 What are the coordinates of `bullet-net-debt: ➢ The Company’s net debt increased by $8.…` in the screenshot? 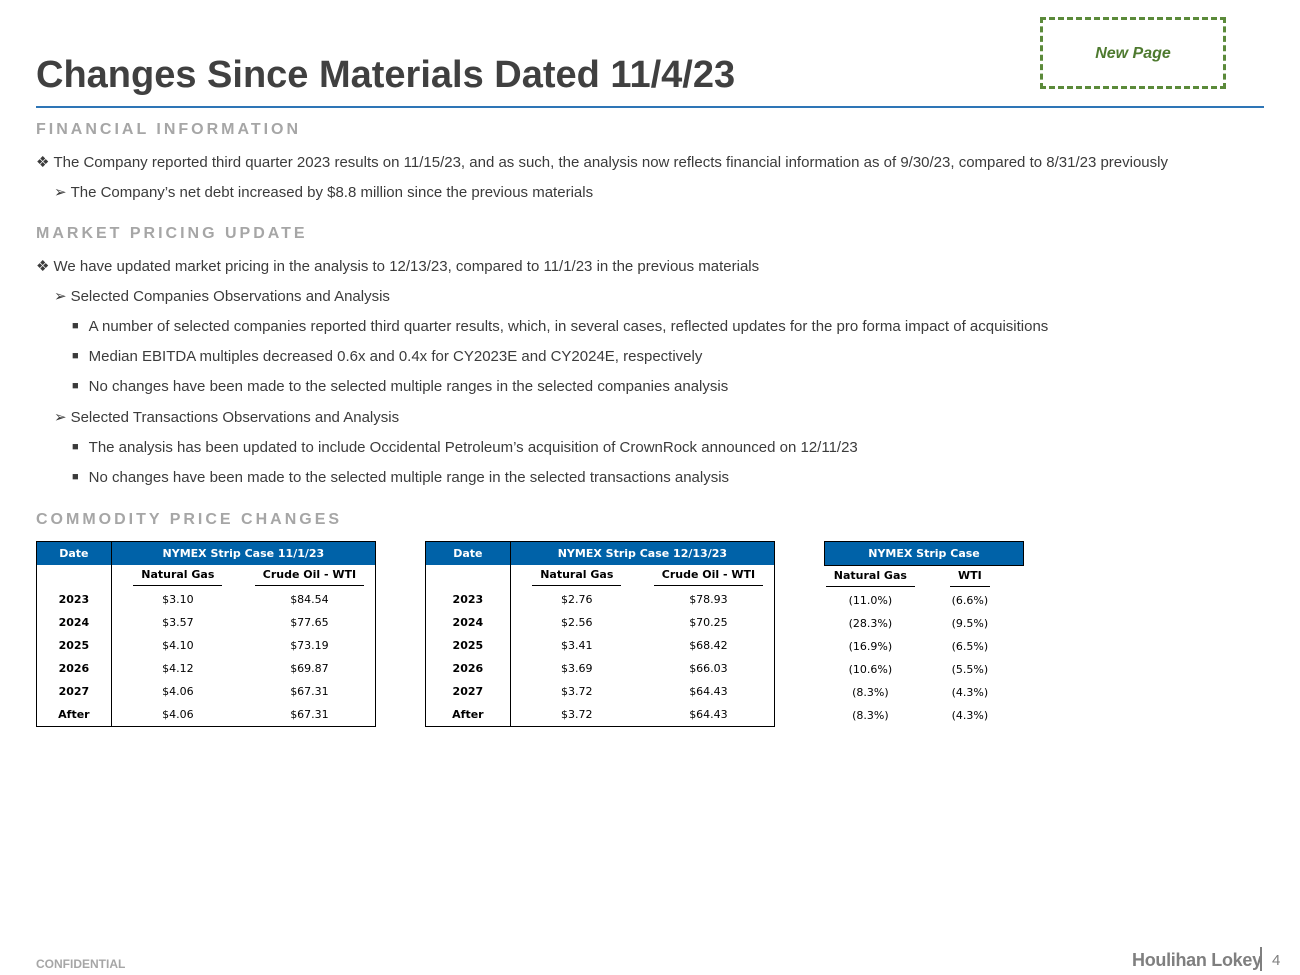 It's located at (323, 192).